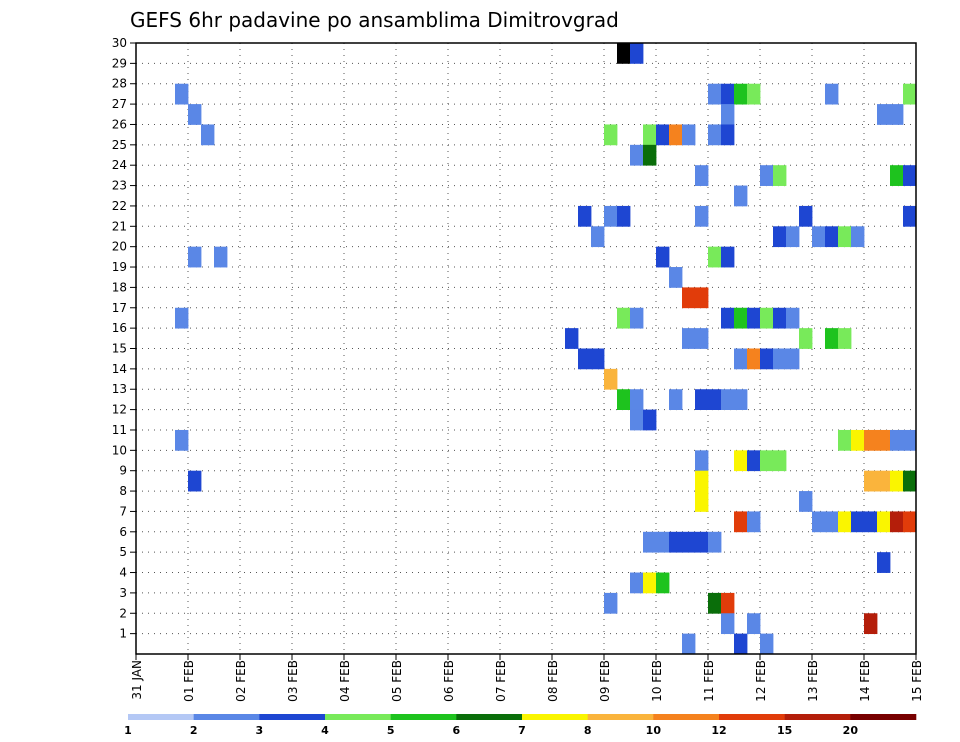  I want to click on colorbar-legend: 1 2 3 4 5 6 7 8 10 12 15 20, so click(520, 725).